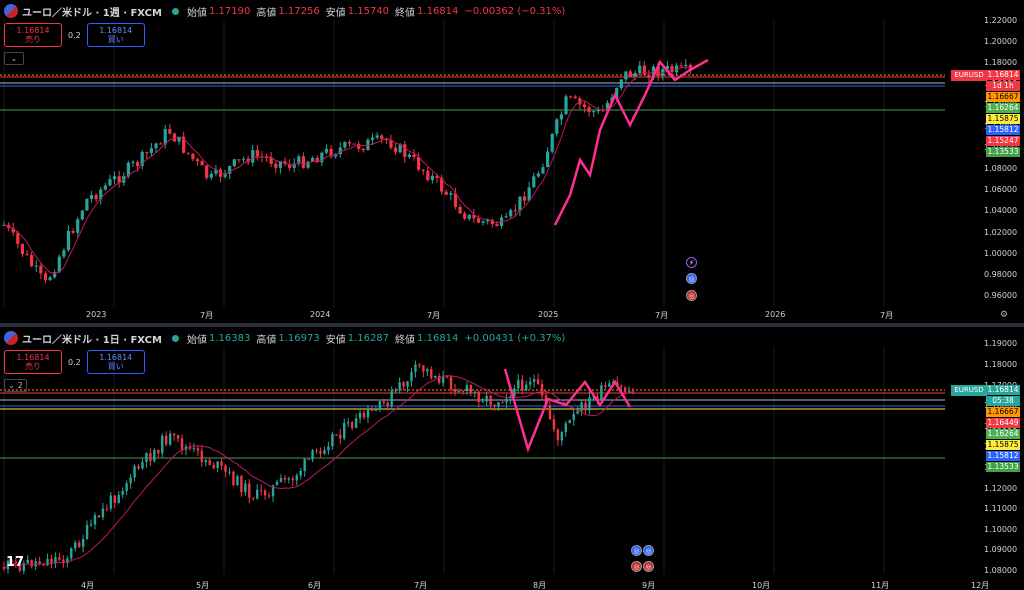  What do you see at coordinates (980, 585) in the screenshot?
I see `time-tick-label: 12月` at bounding box center [980, 585].